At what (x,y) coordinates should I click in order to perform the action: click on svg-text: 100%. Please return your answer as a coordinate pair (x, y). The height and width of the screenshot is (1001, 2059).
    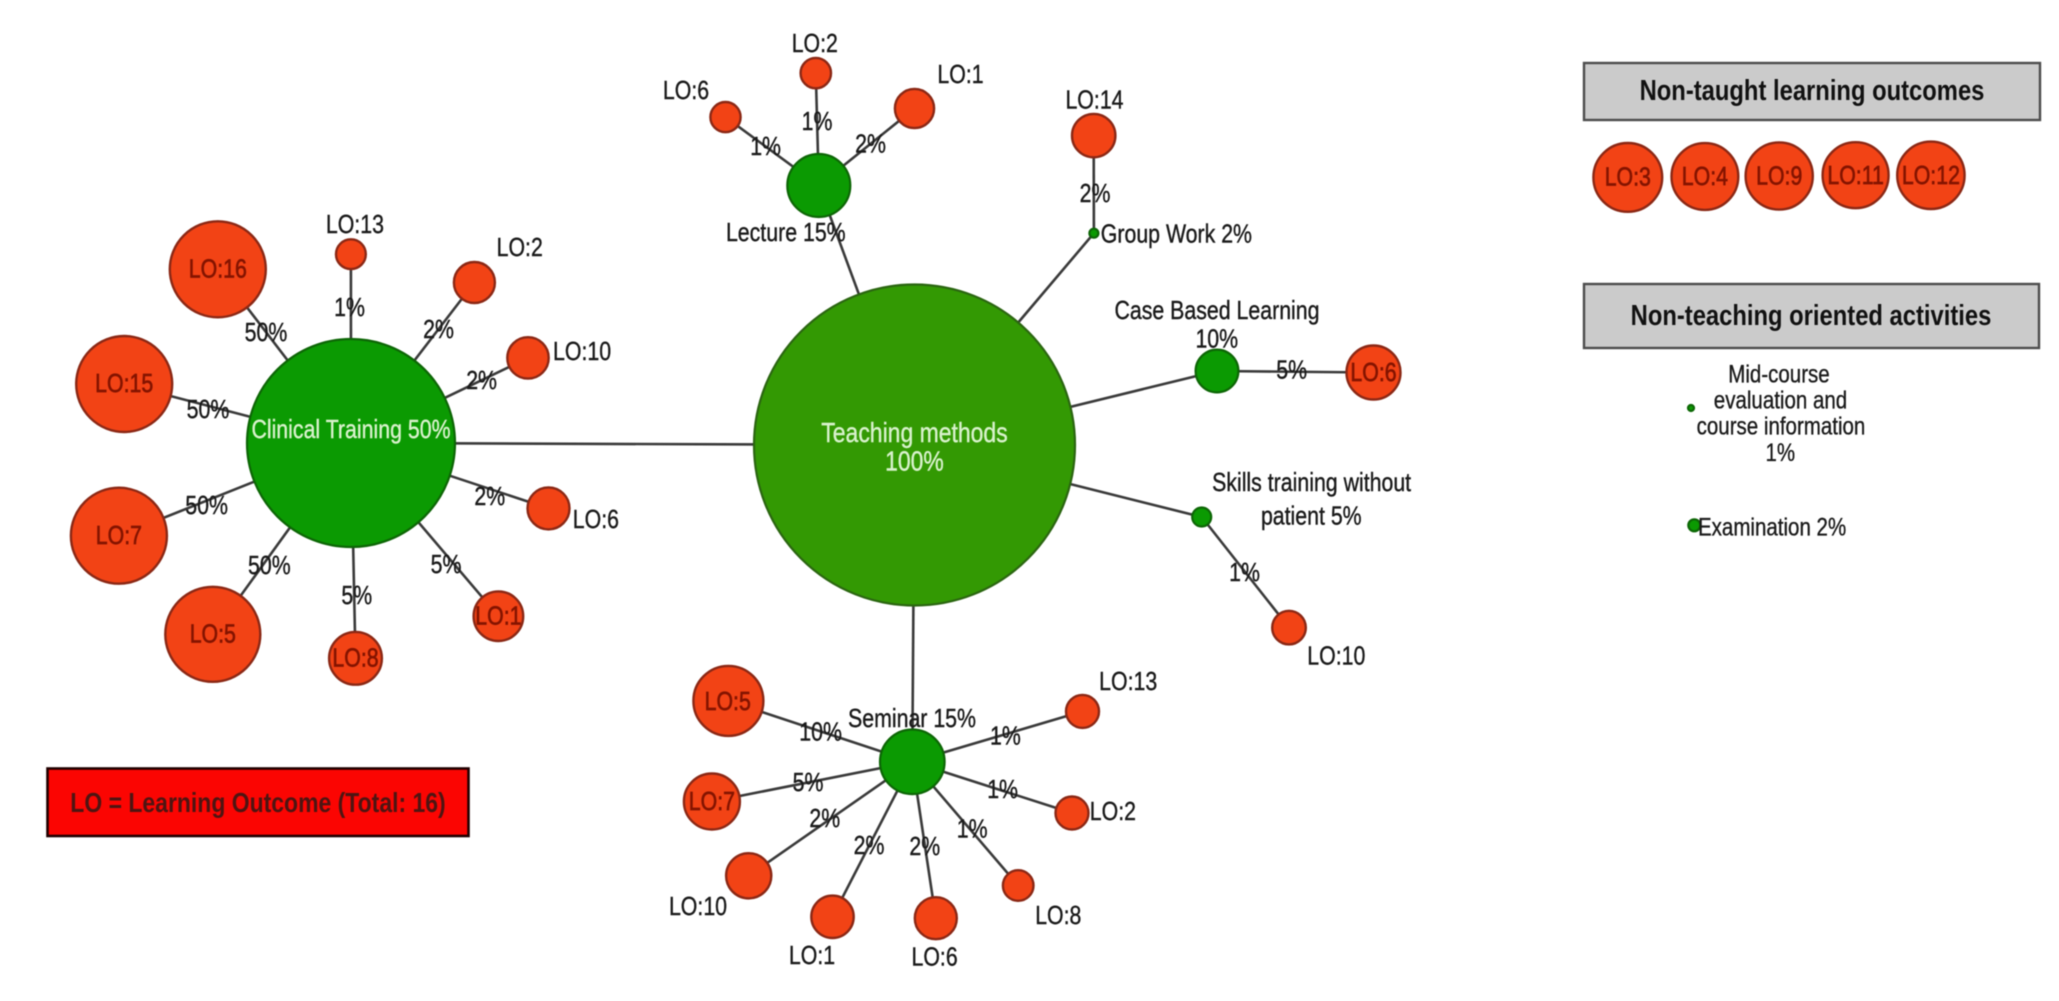
    Looking at the image, I should click on (914, 461).